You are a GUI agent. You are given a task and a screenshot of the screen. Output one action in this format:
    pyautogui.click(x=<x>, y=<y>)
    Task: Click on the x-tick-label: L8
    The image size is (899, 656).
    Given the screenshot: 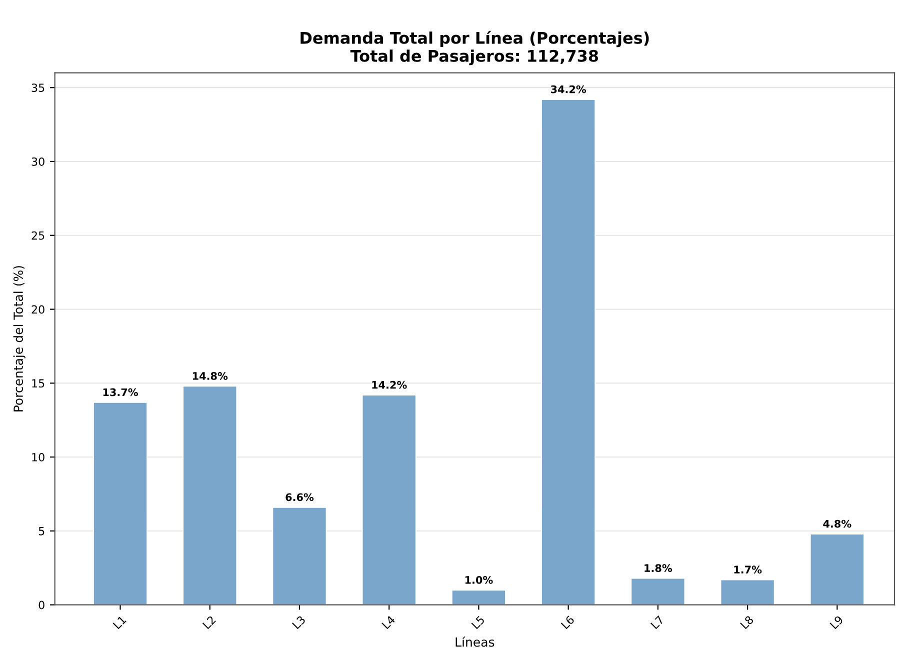 What is the action you would take?
    pyautogui.click(x=747, y=622)
    